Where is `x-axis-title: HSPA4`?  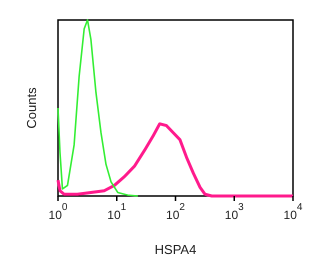 x-axis-title: HSPA4 is located at coordinates (175, 249).